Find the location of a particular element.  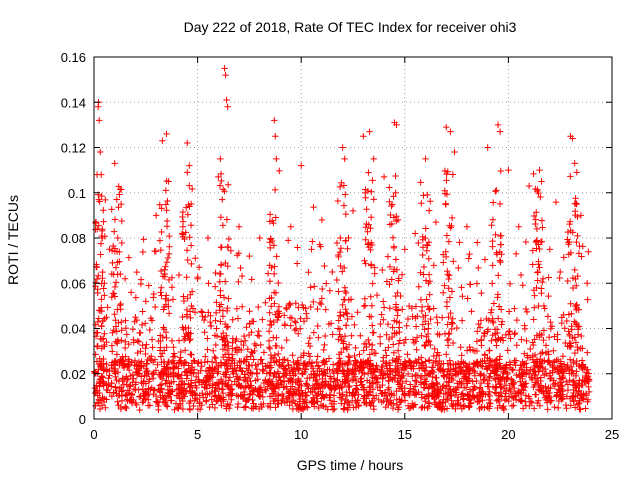

y-tick-label: 0.06 is located at coordinates (73, 283).